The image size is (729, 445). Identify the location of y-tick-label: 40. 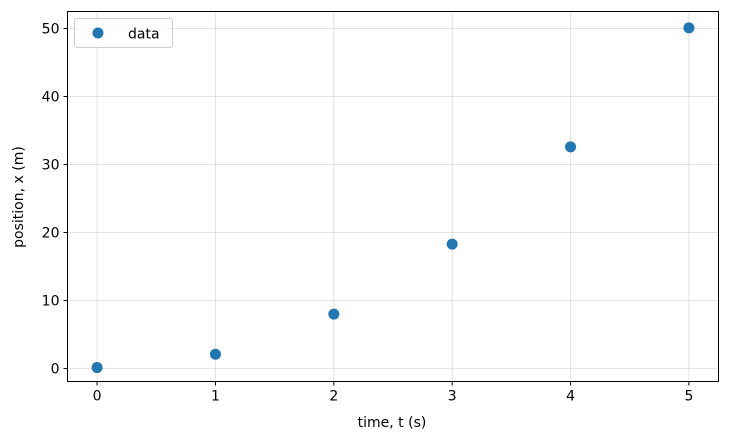
(51, 98).